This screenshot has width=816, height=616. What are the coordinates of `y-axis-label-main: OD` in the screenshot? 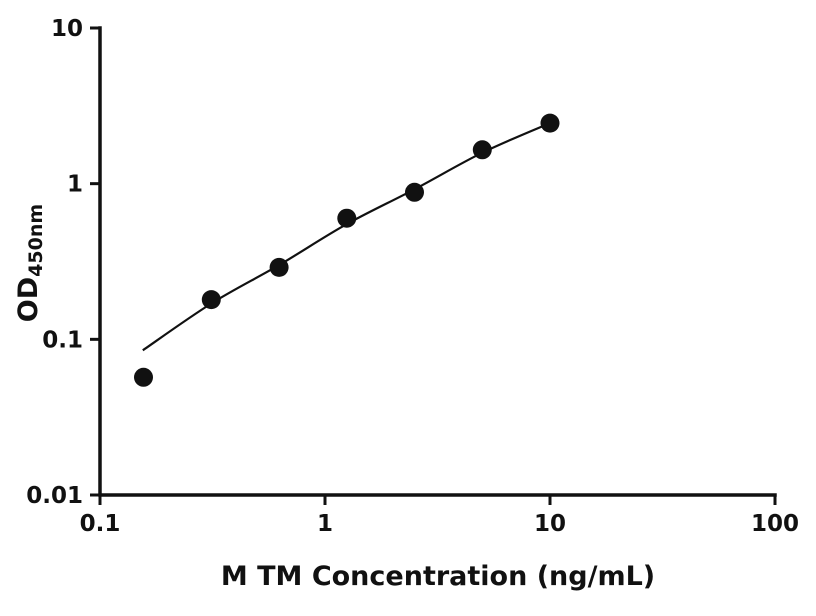 It's located at (28, 299).